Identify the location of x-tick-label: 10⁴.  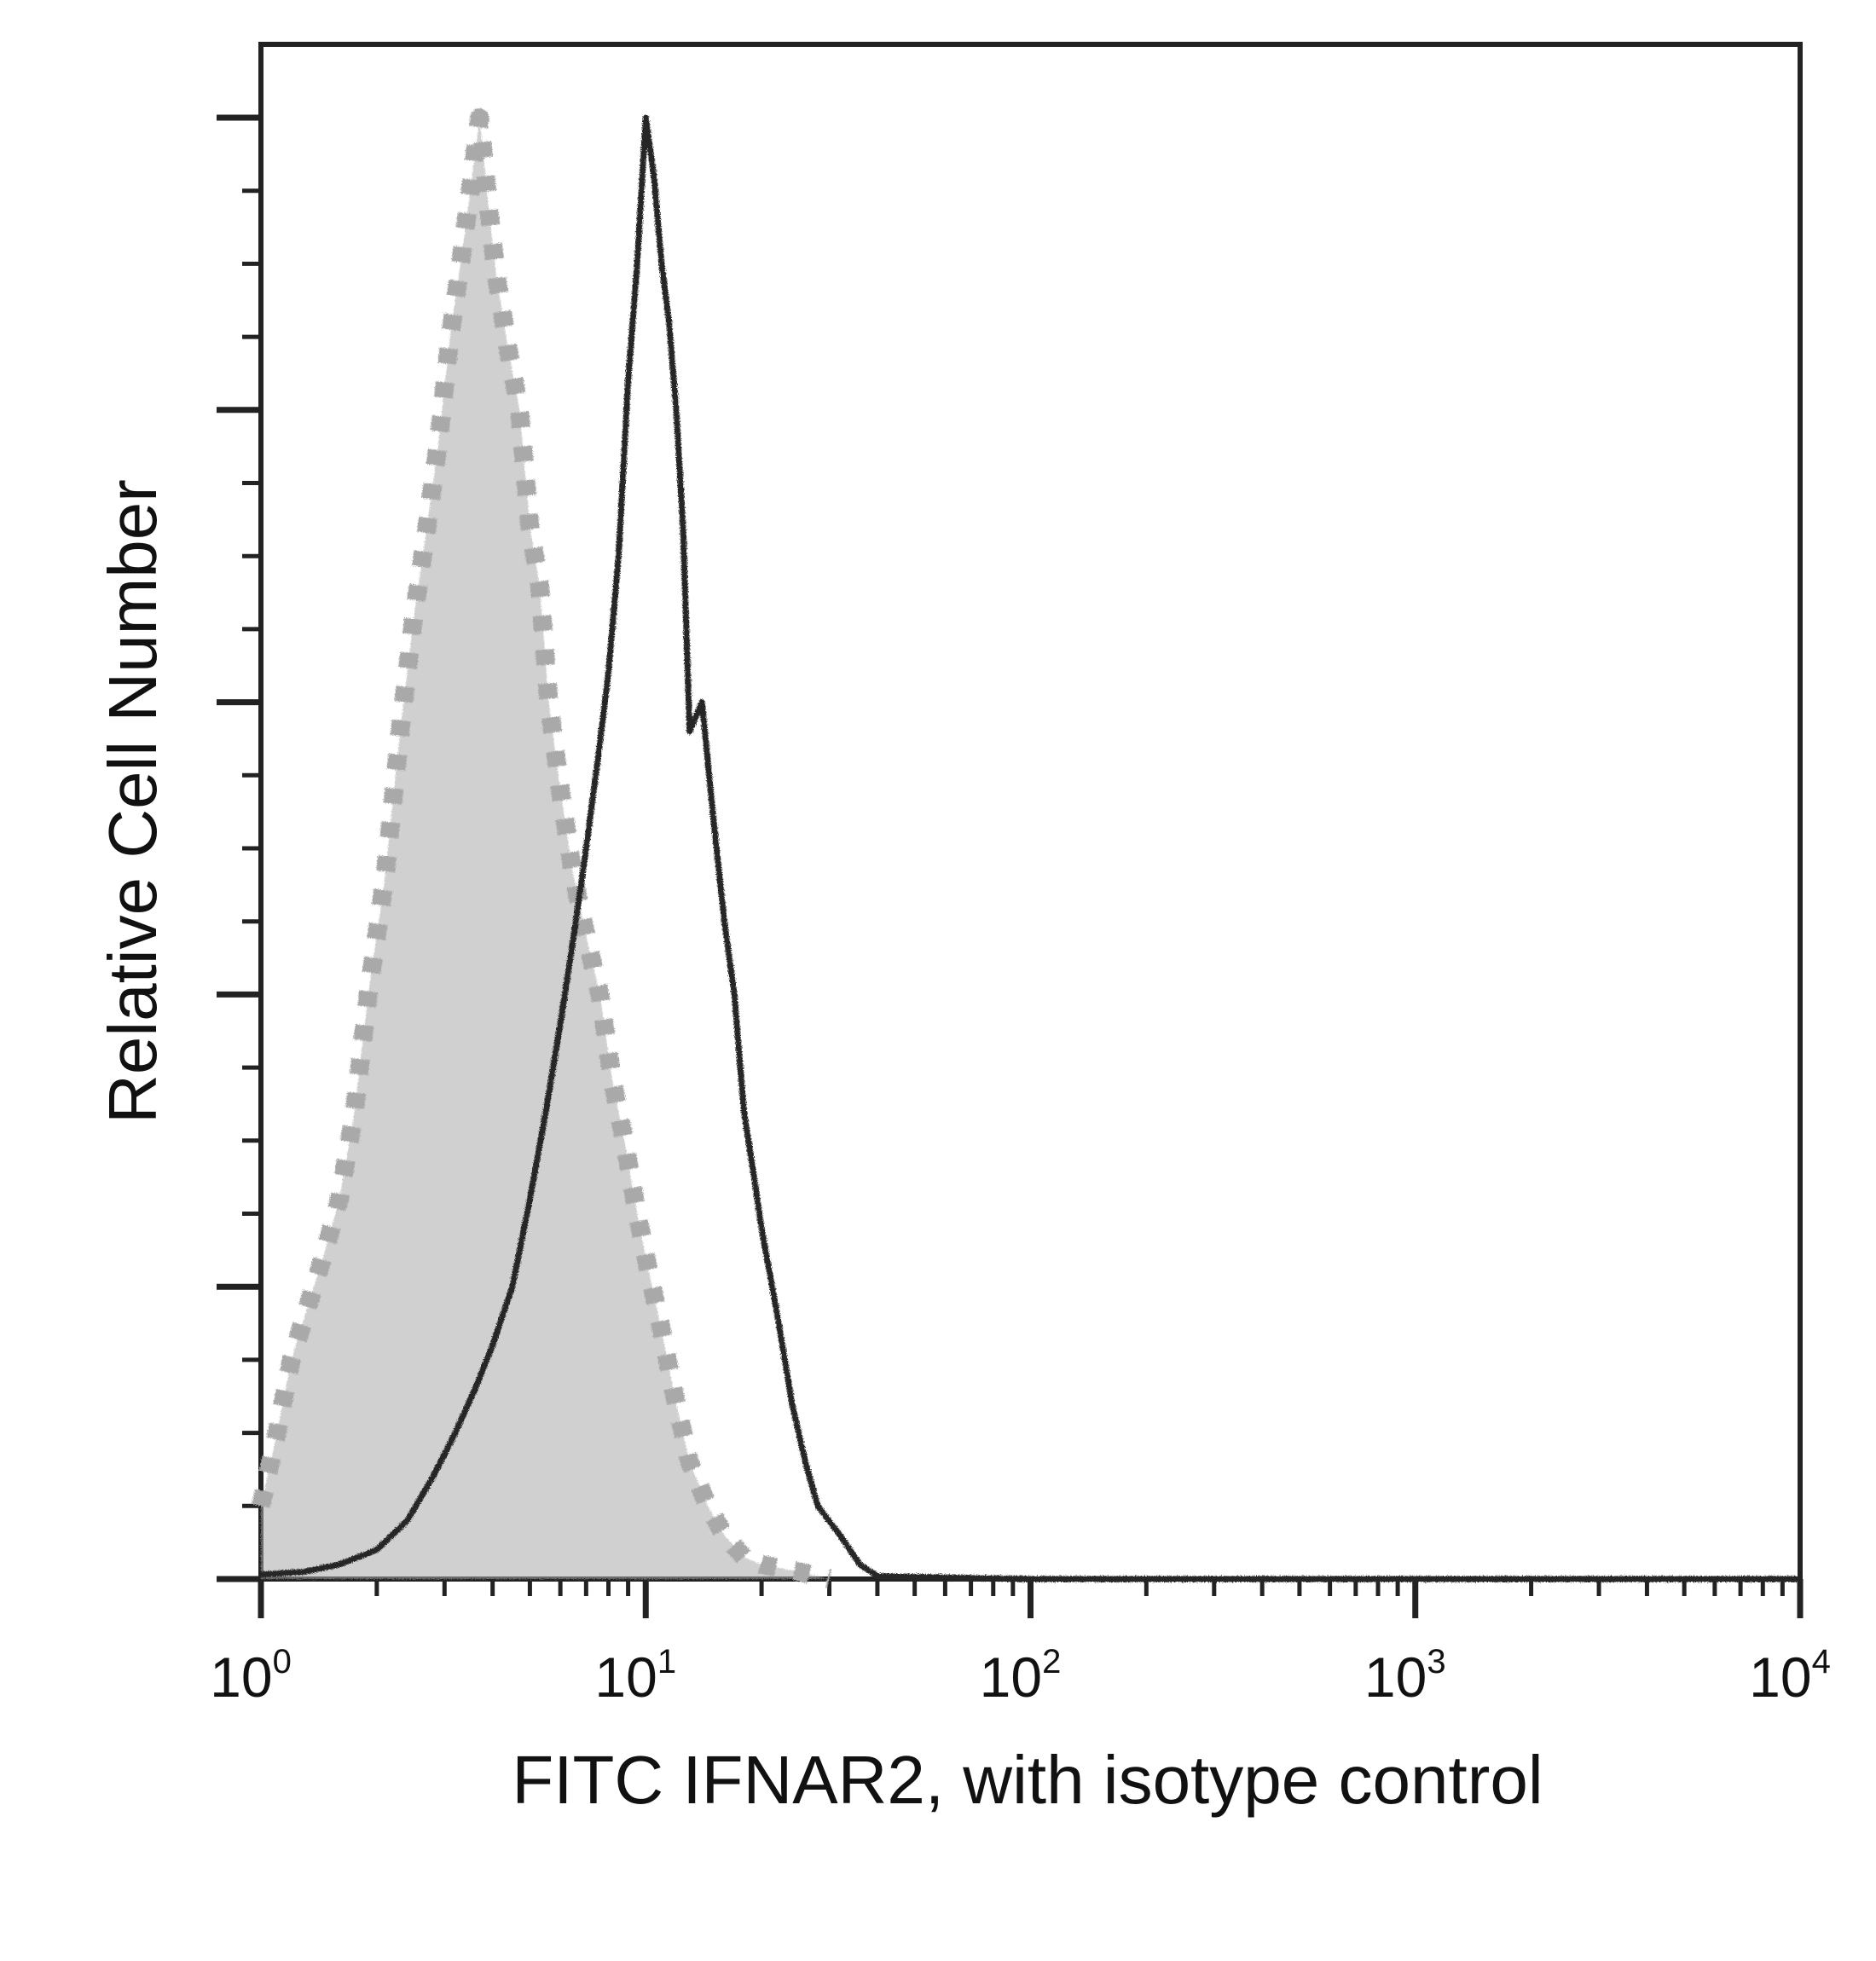
(1790, 1676).